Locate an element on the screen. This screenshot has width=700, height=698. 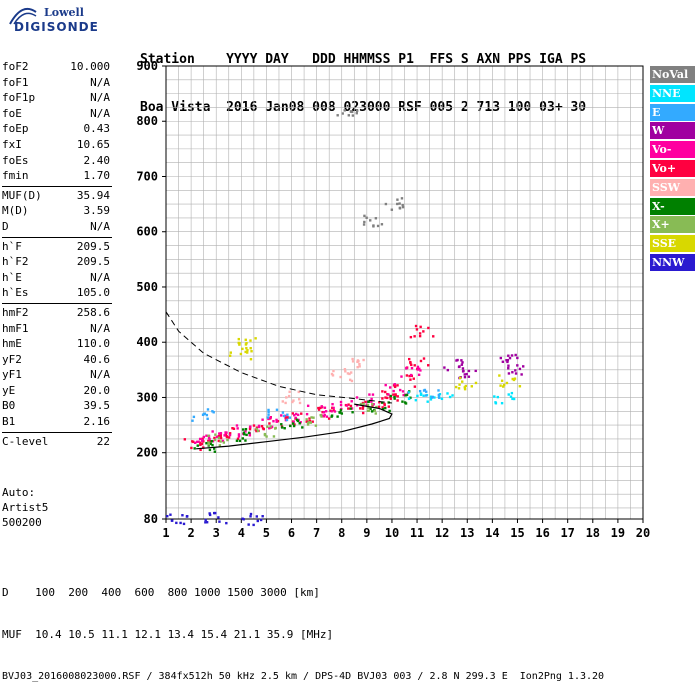
param-row: foF1 N/A is located at coordinates (57, 83).